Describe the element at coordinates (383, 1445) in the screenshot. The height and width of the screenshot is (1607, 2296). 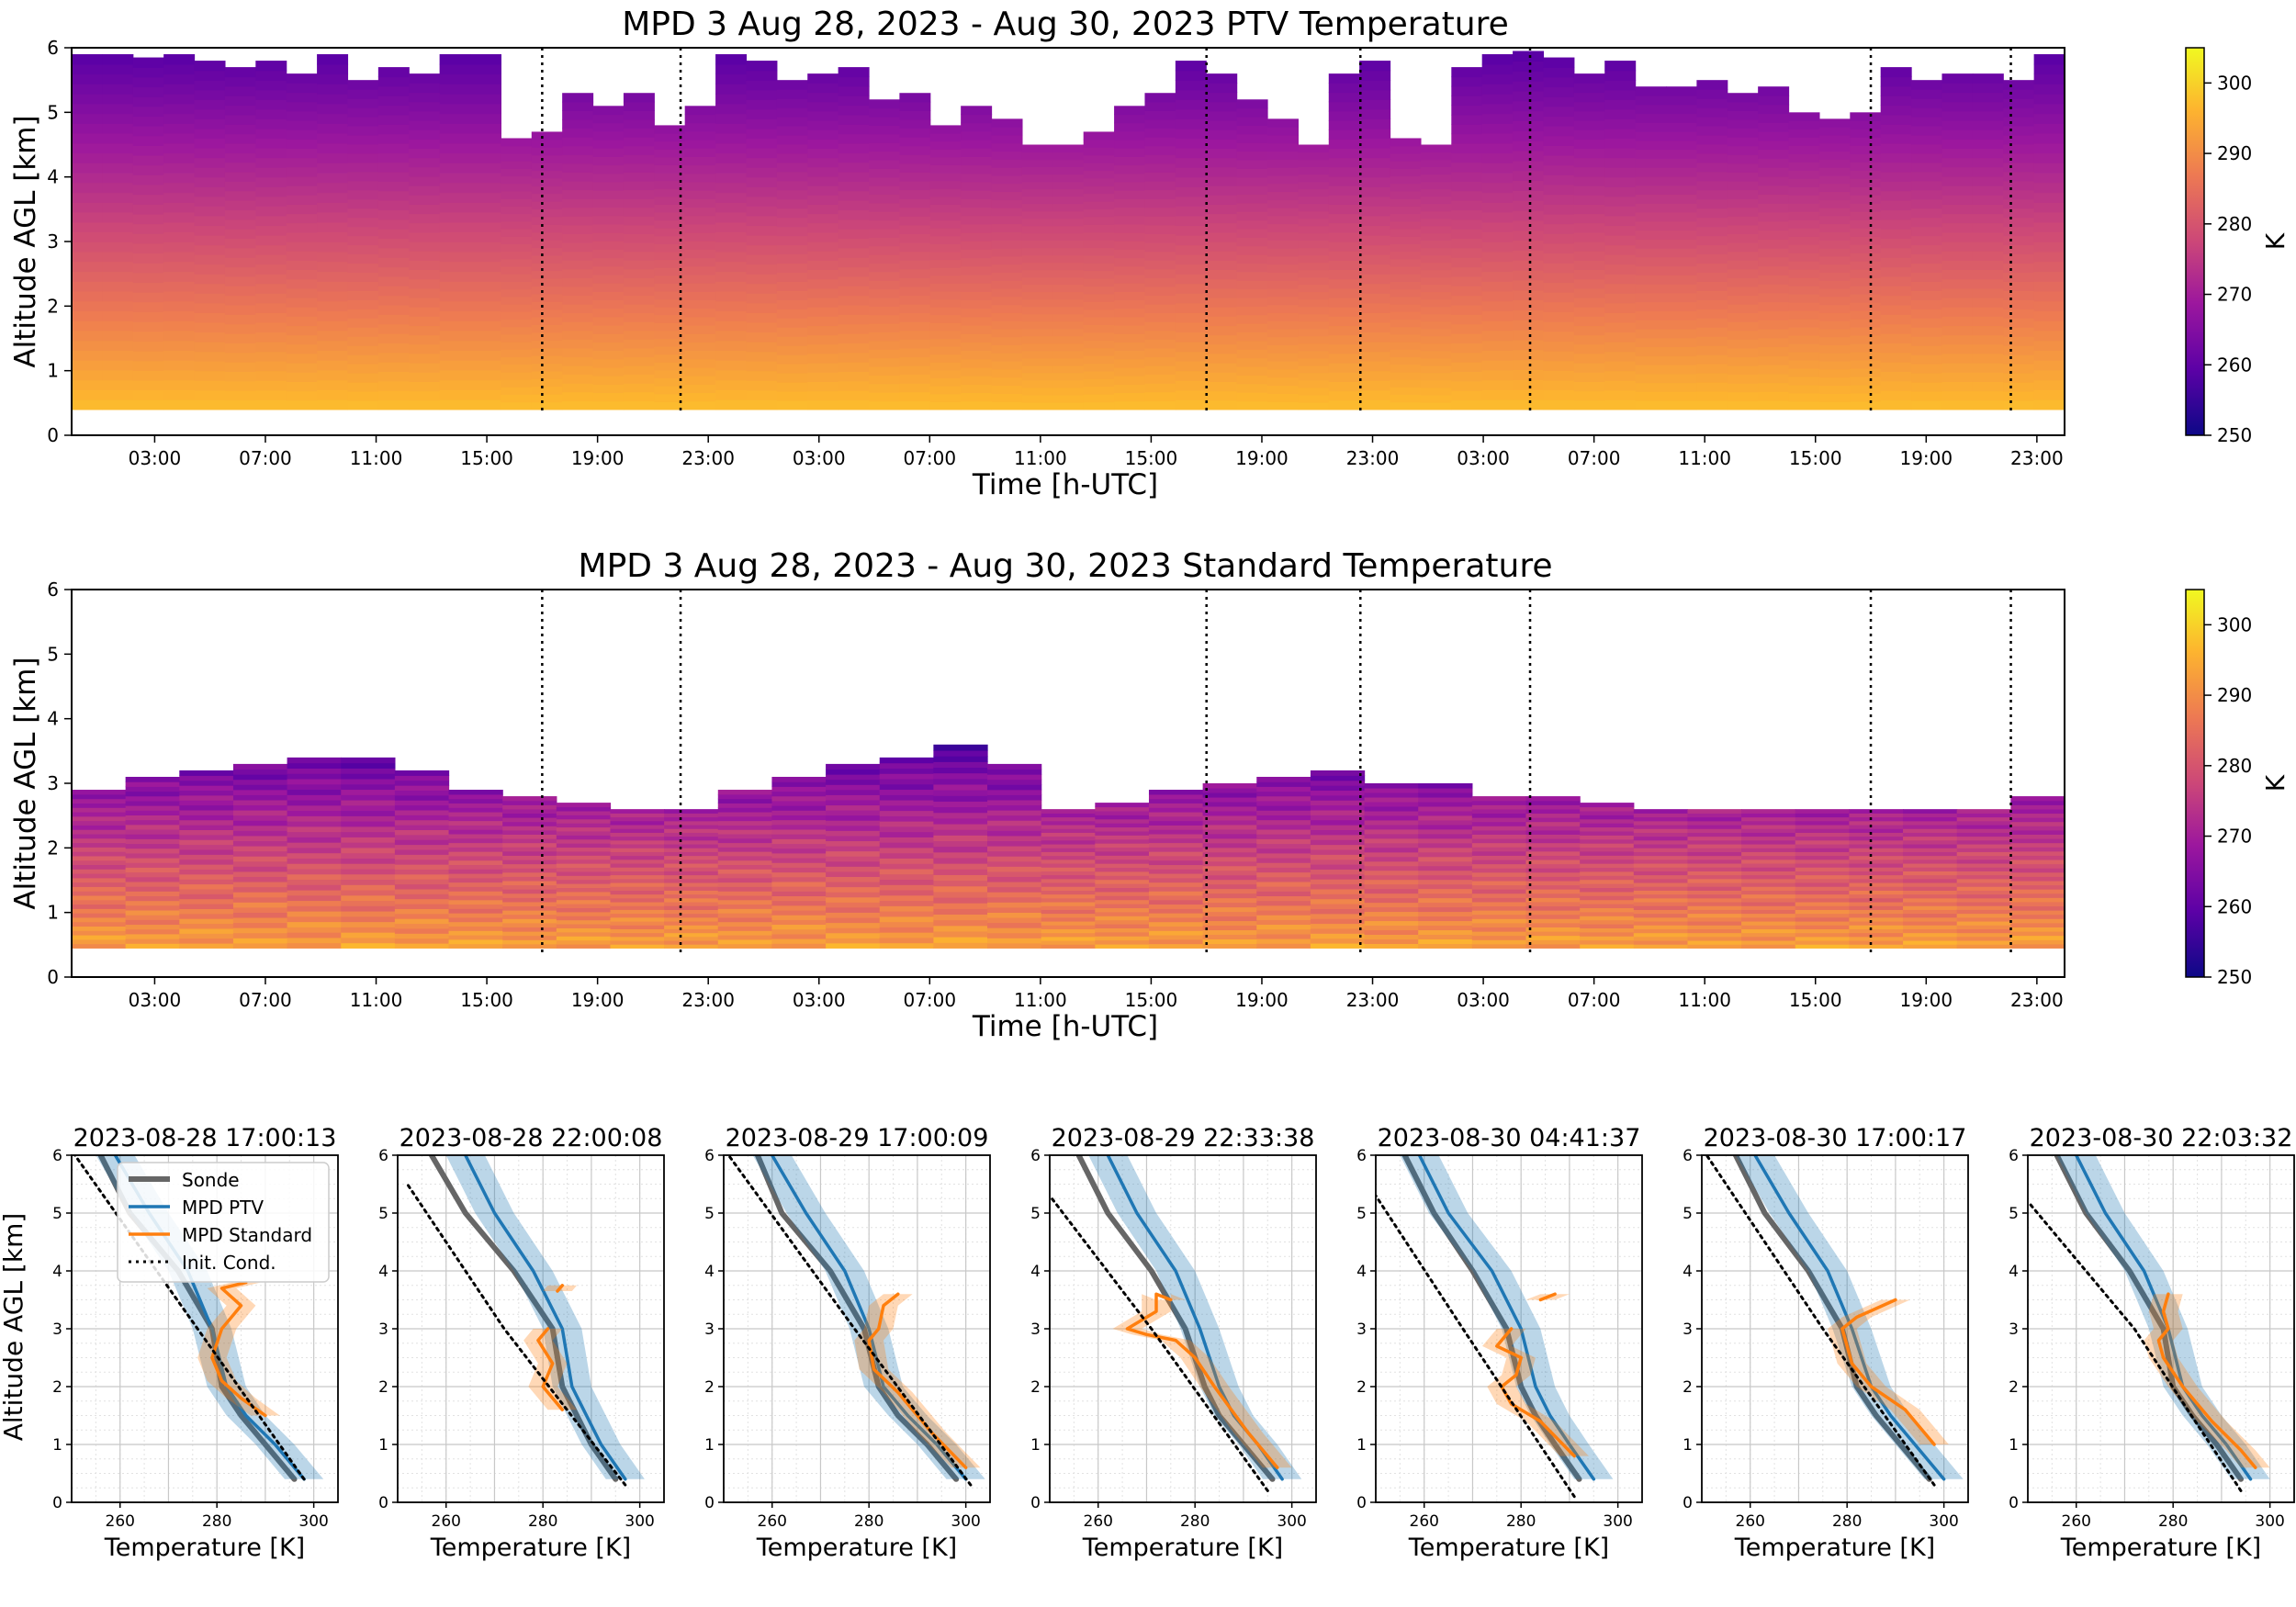
I see `y-tick-label: 1` at that location.